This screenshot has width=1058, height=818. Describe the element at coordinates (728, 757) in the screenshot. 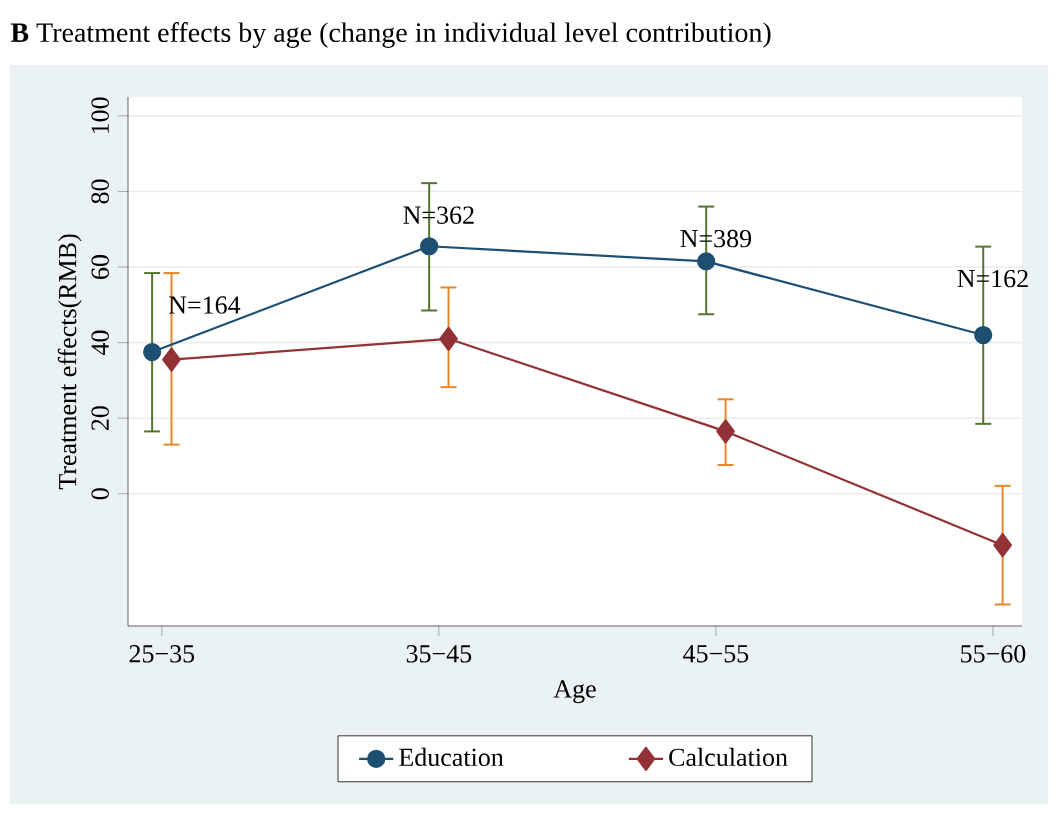

I see `legend-label: Calculation` at that location.